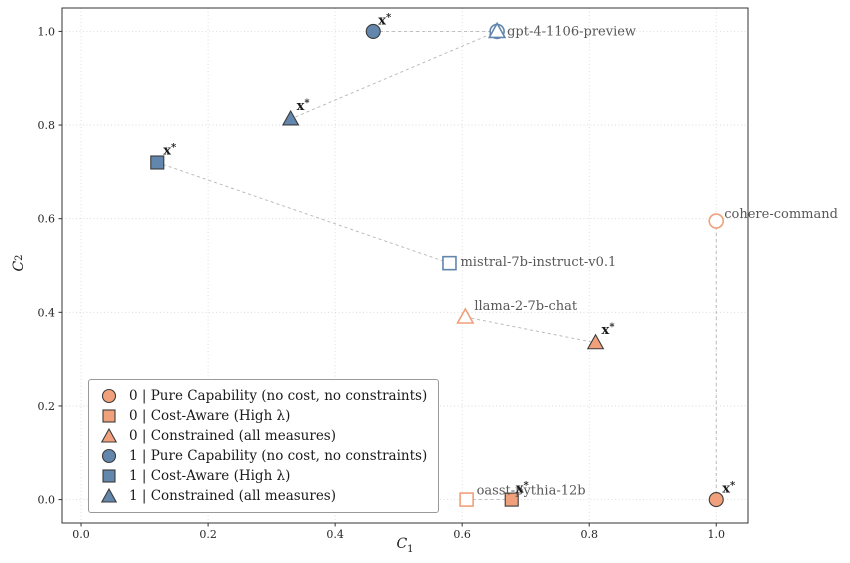  Describe the element at coordinates (531, 491) in the screenshot. I see `model-name-label: oasst-pythia-12b` at that location.